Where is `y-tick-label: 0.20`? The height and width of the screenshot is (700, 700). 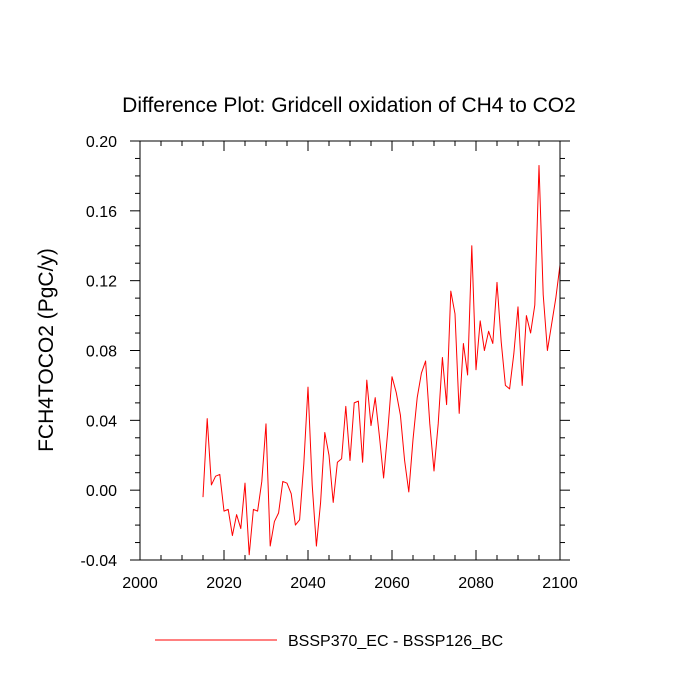
y-tick-label: 0.20 is located at coordinates (101, 142).